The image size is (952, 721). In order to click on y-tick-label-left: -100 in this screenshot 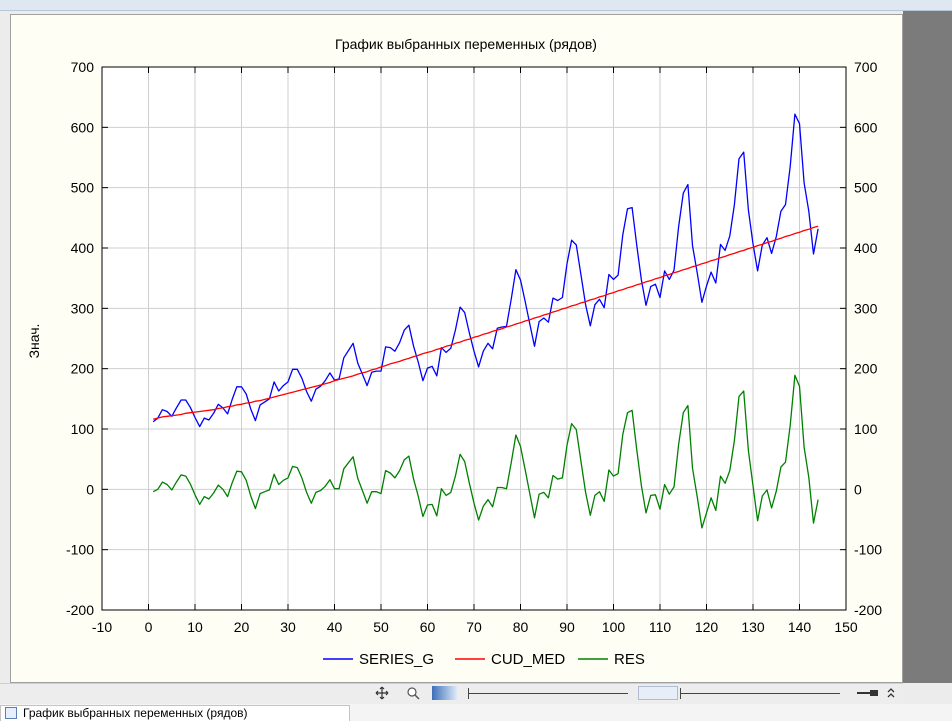, I will do `click(80, 550)`.